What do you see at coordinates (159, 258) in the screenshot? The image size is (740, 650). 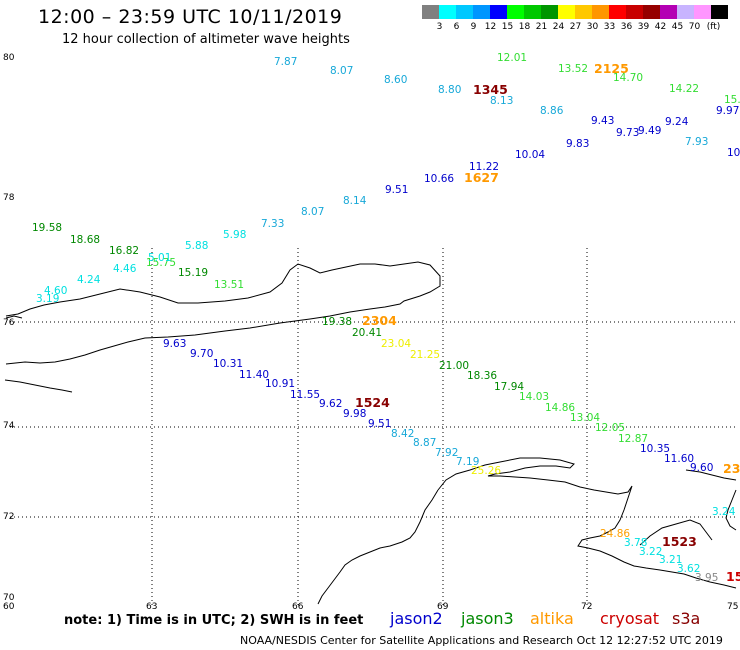 I see `wave-label: 5.01` at bounding box center [159, 258].